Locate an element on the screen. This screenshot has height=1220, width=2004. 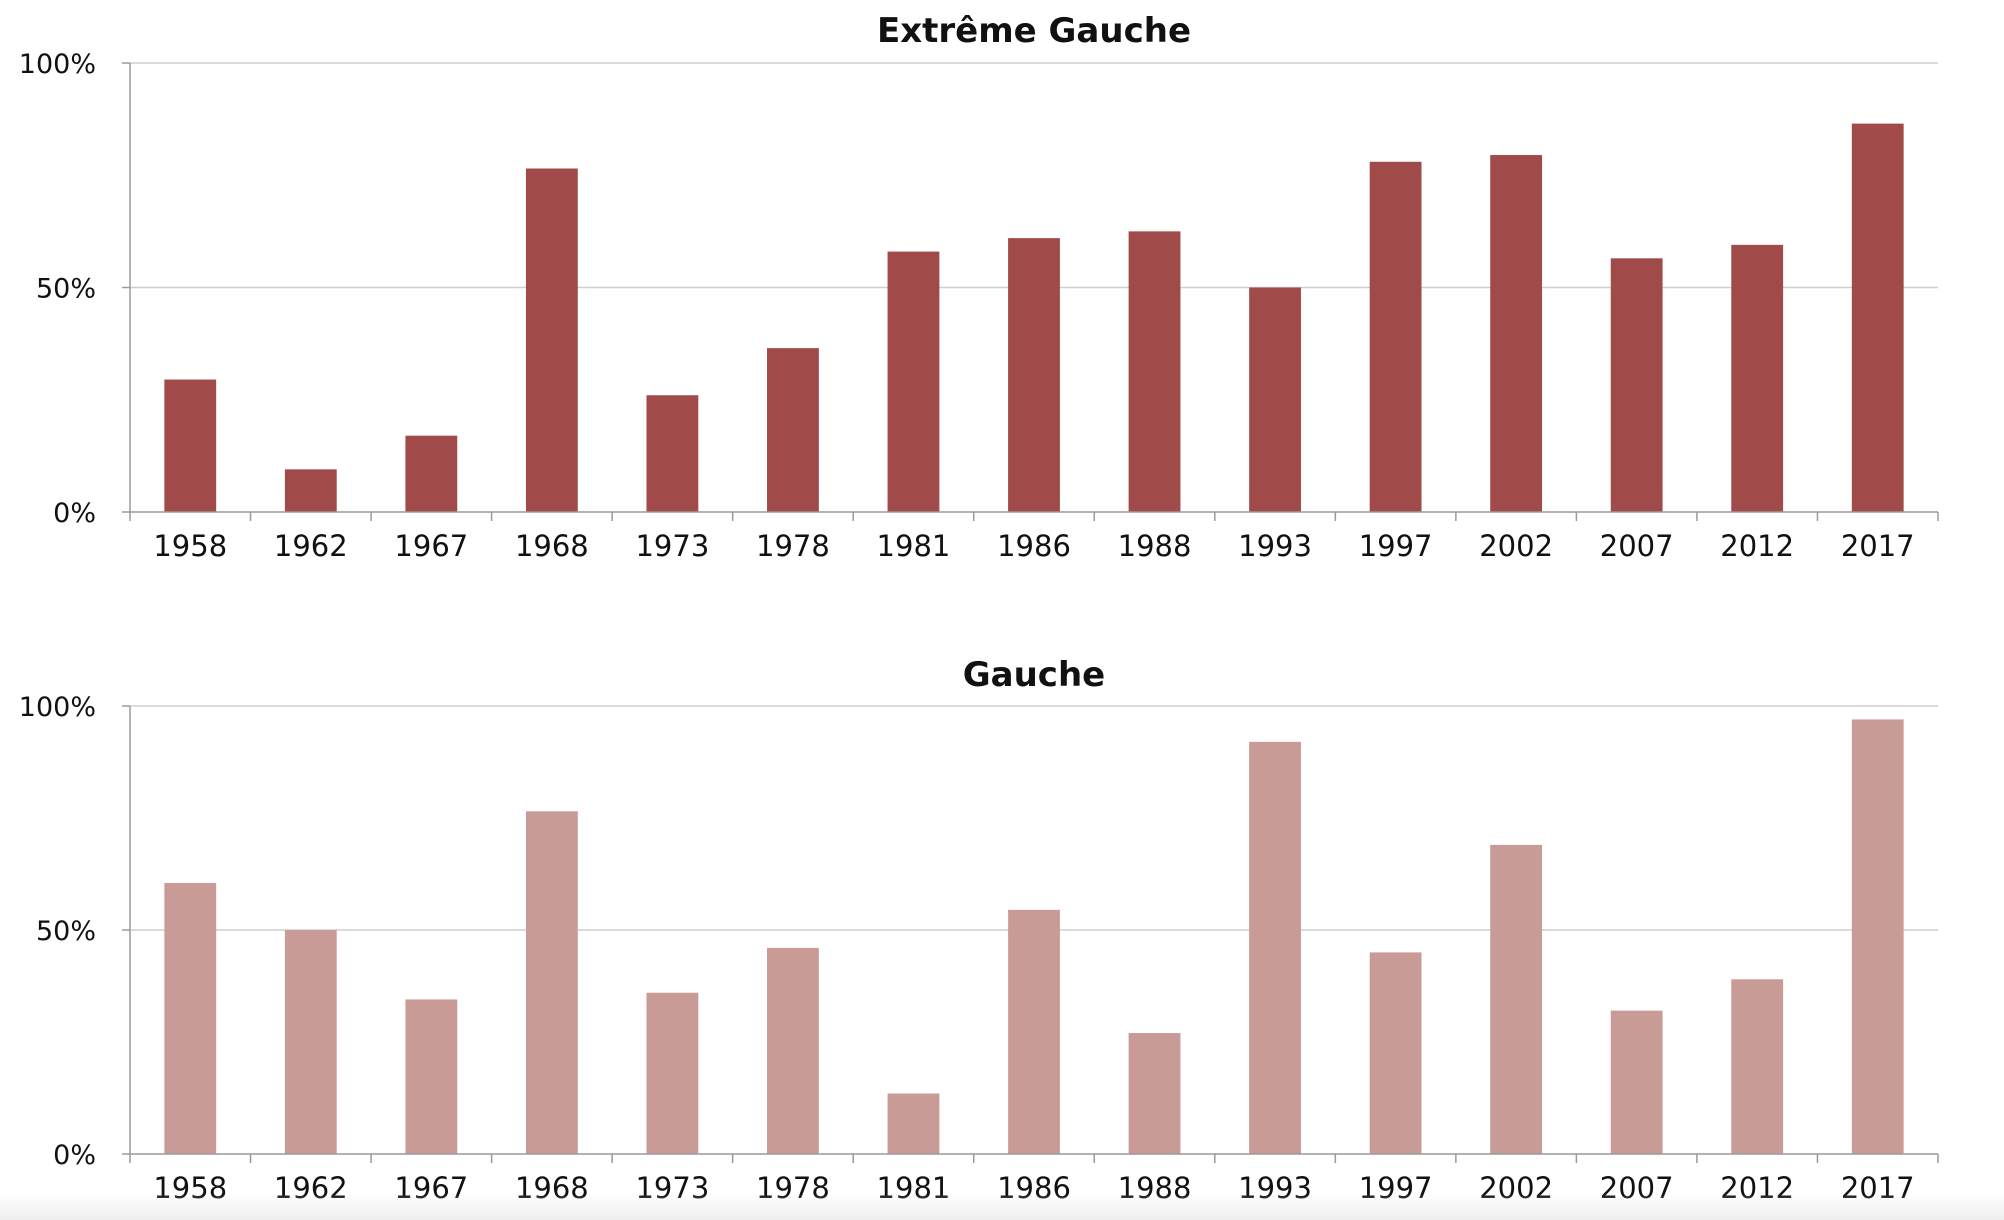
x-tick-label: 1962 is located at coordinates (311, 546).